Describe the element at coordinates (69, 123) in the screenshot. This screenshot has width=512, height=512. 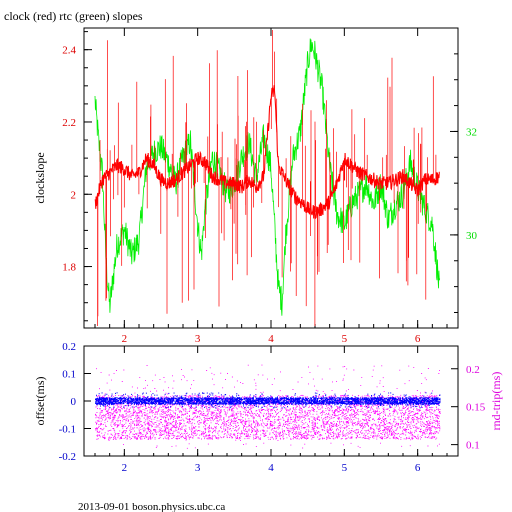
I see `slope-y-tick-label: 2.2` at that location.